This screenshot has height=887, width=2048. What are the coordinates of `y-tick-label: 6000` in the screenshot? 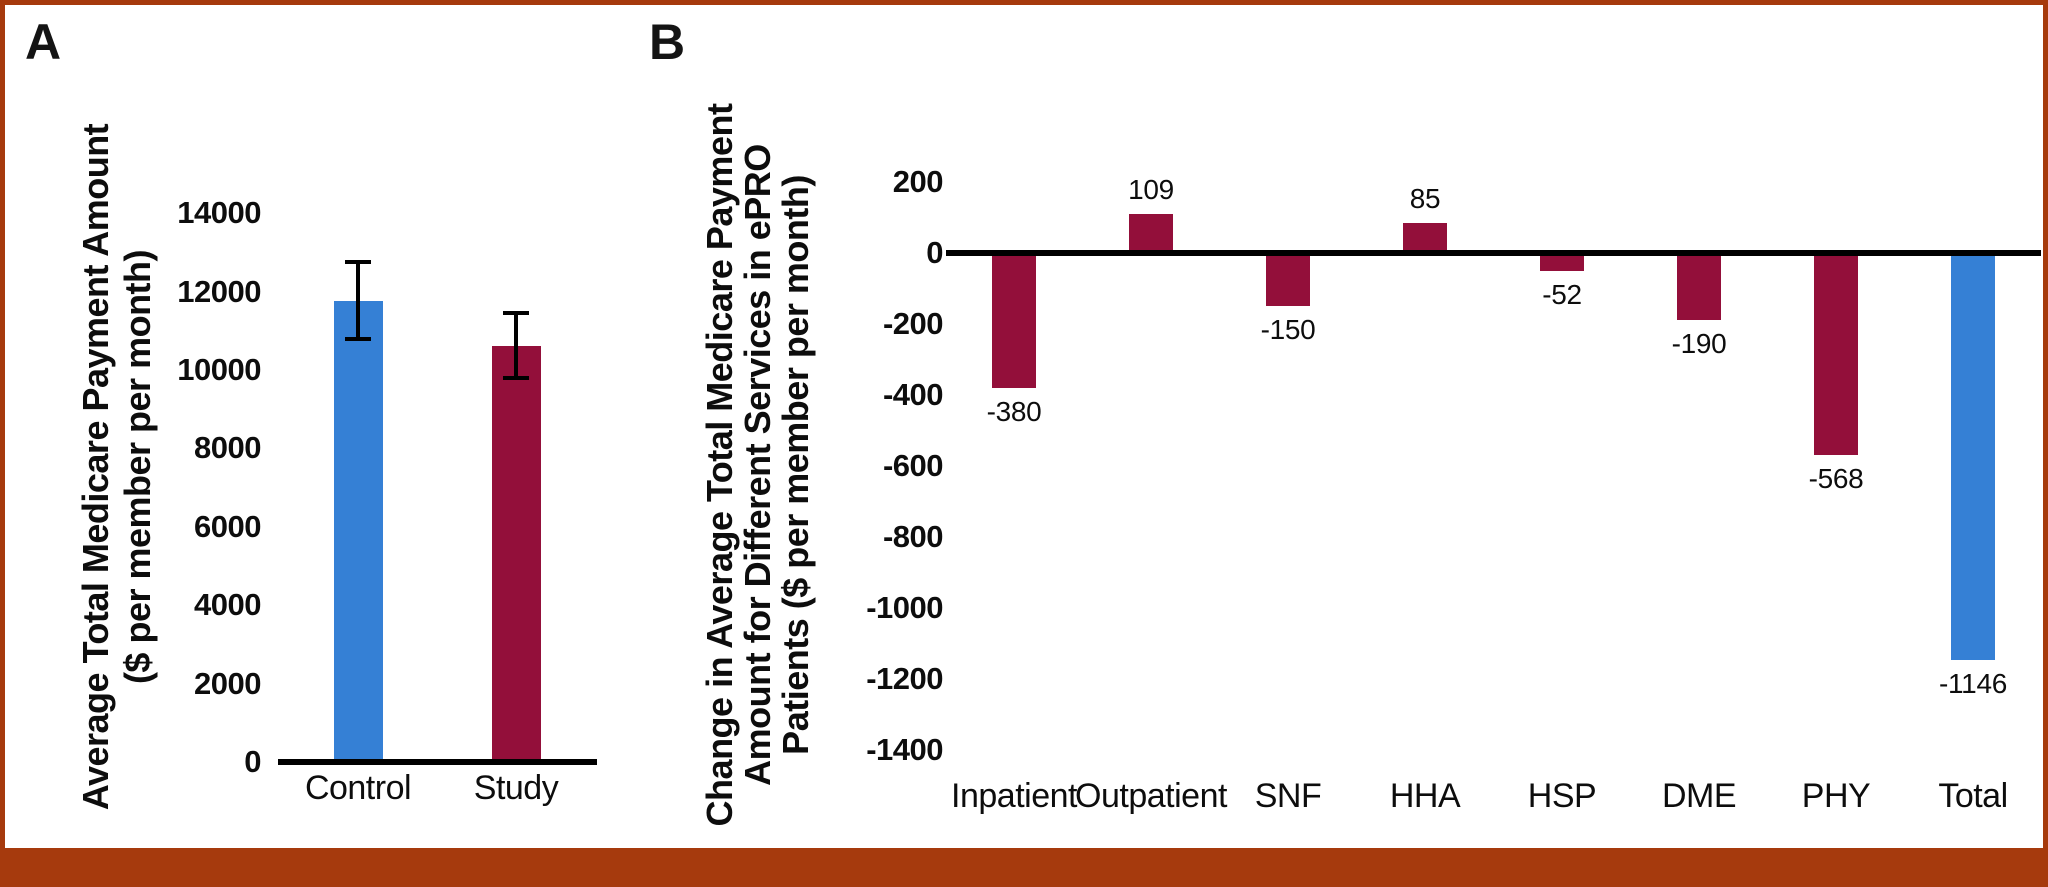 It's located at (227, 526).